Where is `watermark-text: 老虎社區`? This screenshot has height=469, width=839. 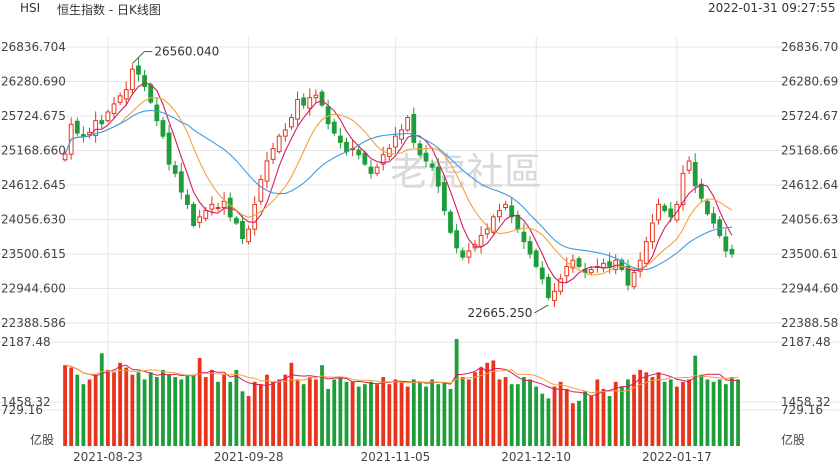 watermark-text: 老虎社區 is located at coordinates (466, 172).